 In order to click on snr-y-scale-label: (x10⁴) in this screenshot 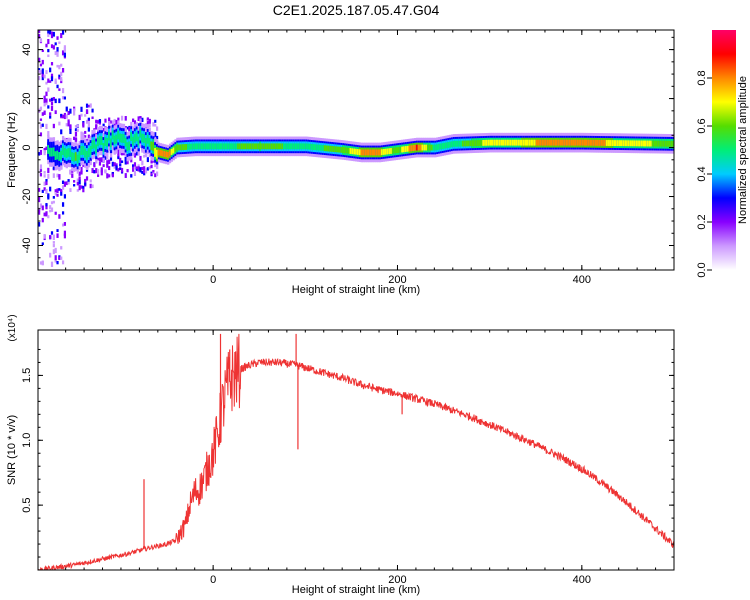, I will do `click(12, 327)`.